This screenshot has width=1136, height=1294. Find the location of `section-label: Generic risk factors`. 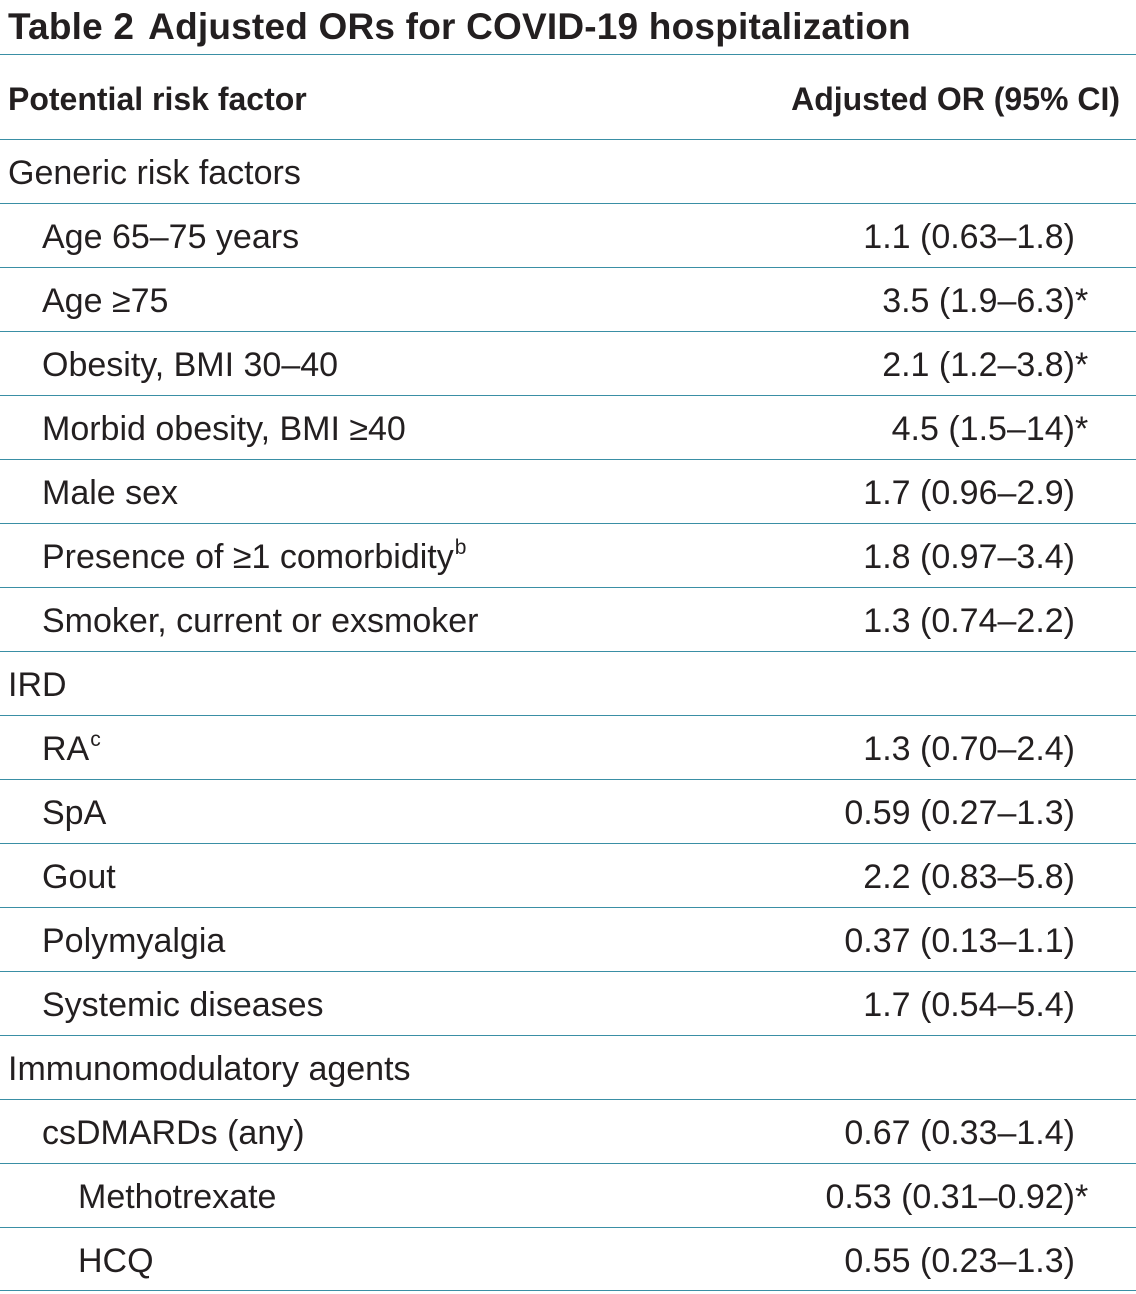

section-label: Generic risk factors is located at coordinates (154, 172).